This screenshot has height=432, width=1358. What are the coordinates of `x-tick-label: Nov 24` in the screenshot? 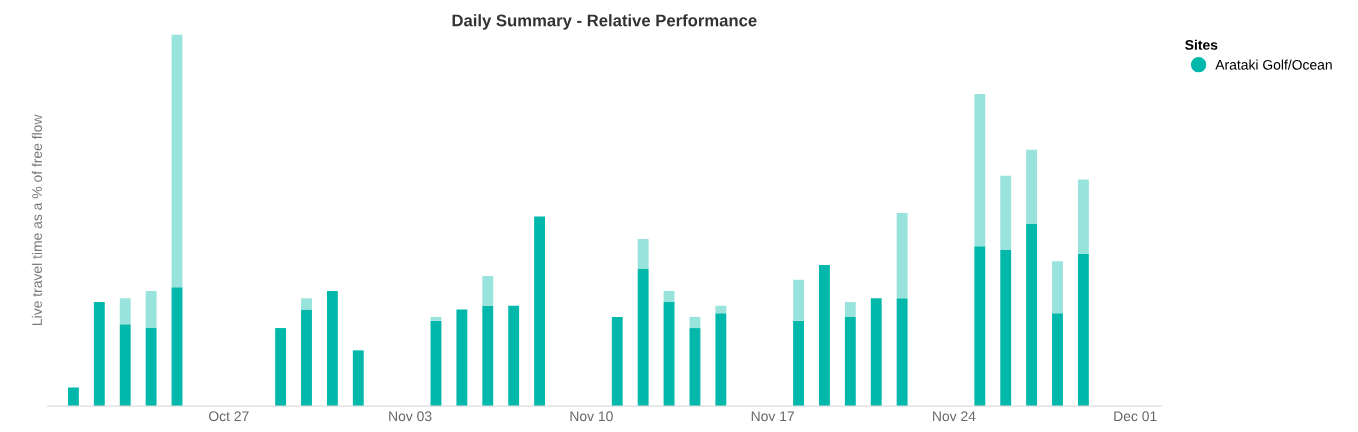 It's located at (954, 416).